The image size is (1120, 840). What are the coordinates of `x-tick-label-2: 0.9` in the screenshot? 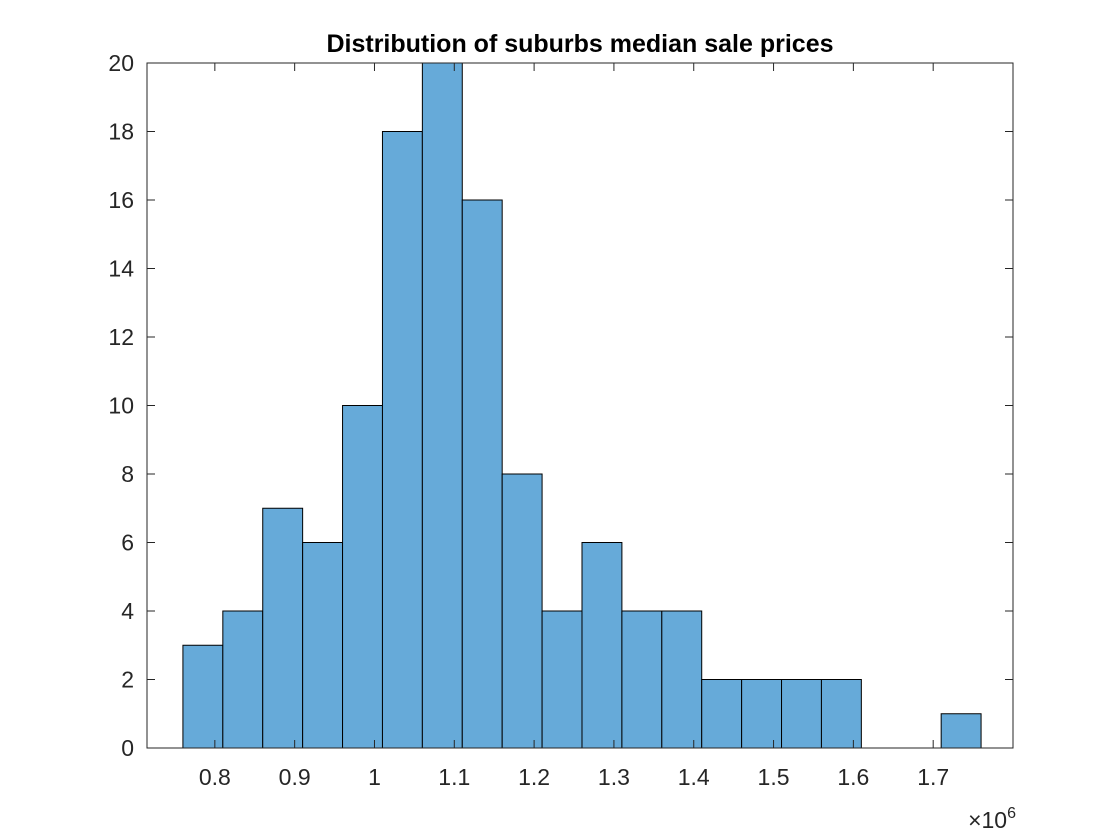 It's located at (295, 777).